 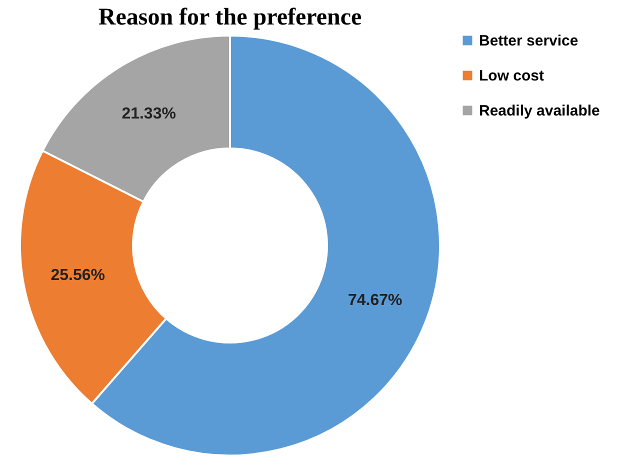 I want to click on legend-label: Better service, so click(x=528, y=41).